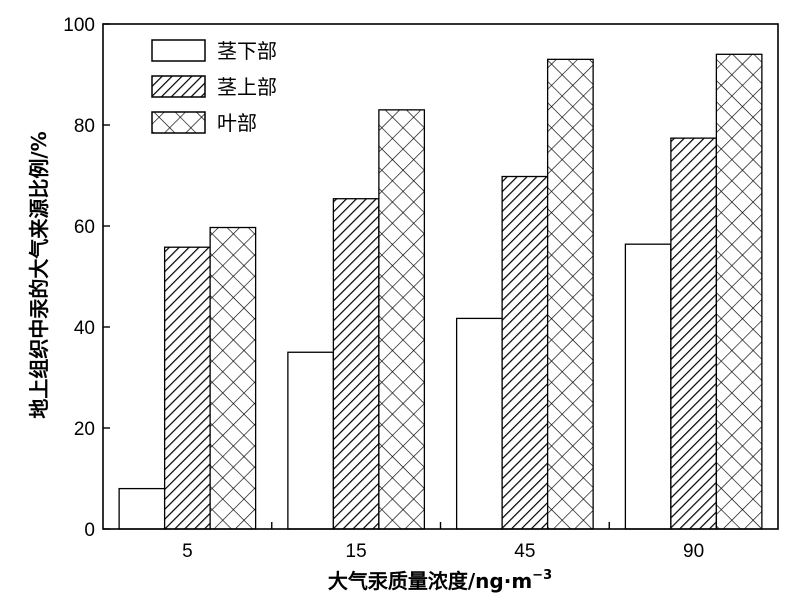 Image resolution: width=800 pixels, height=609 pixels. I want to click on y-tick-label-5: 100, so click(79, 25).